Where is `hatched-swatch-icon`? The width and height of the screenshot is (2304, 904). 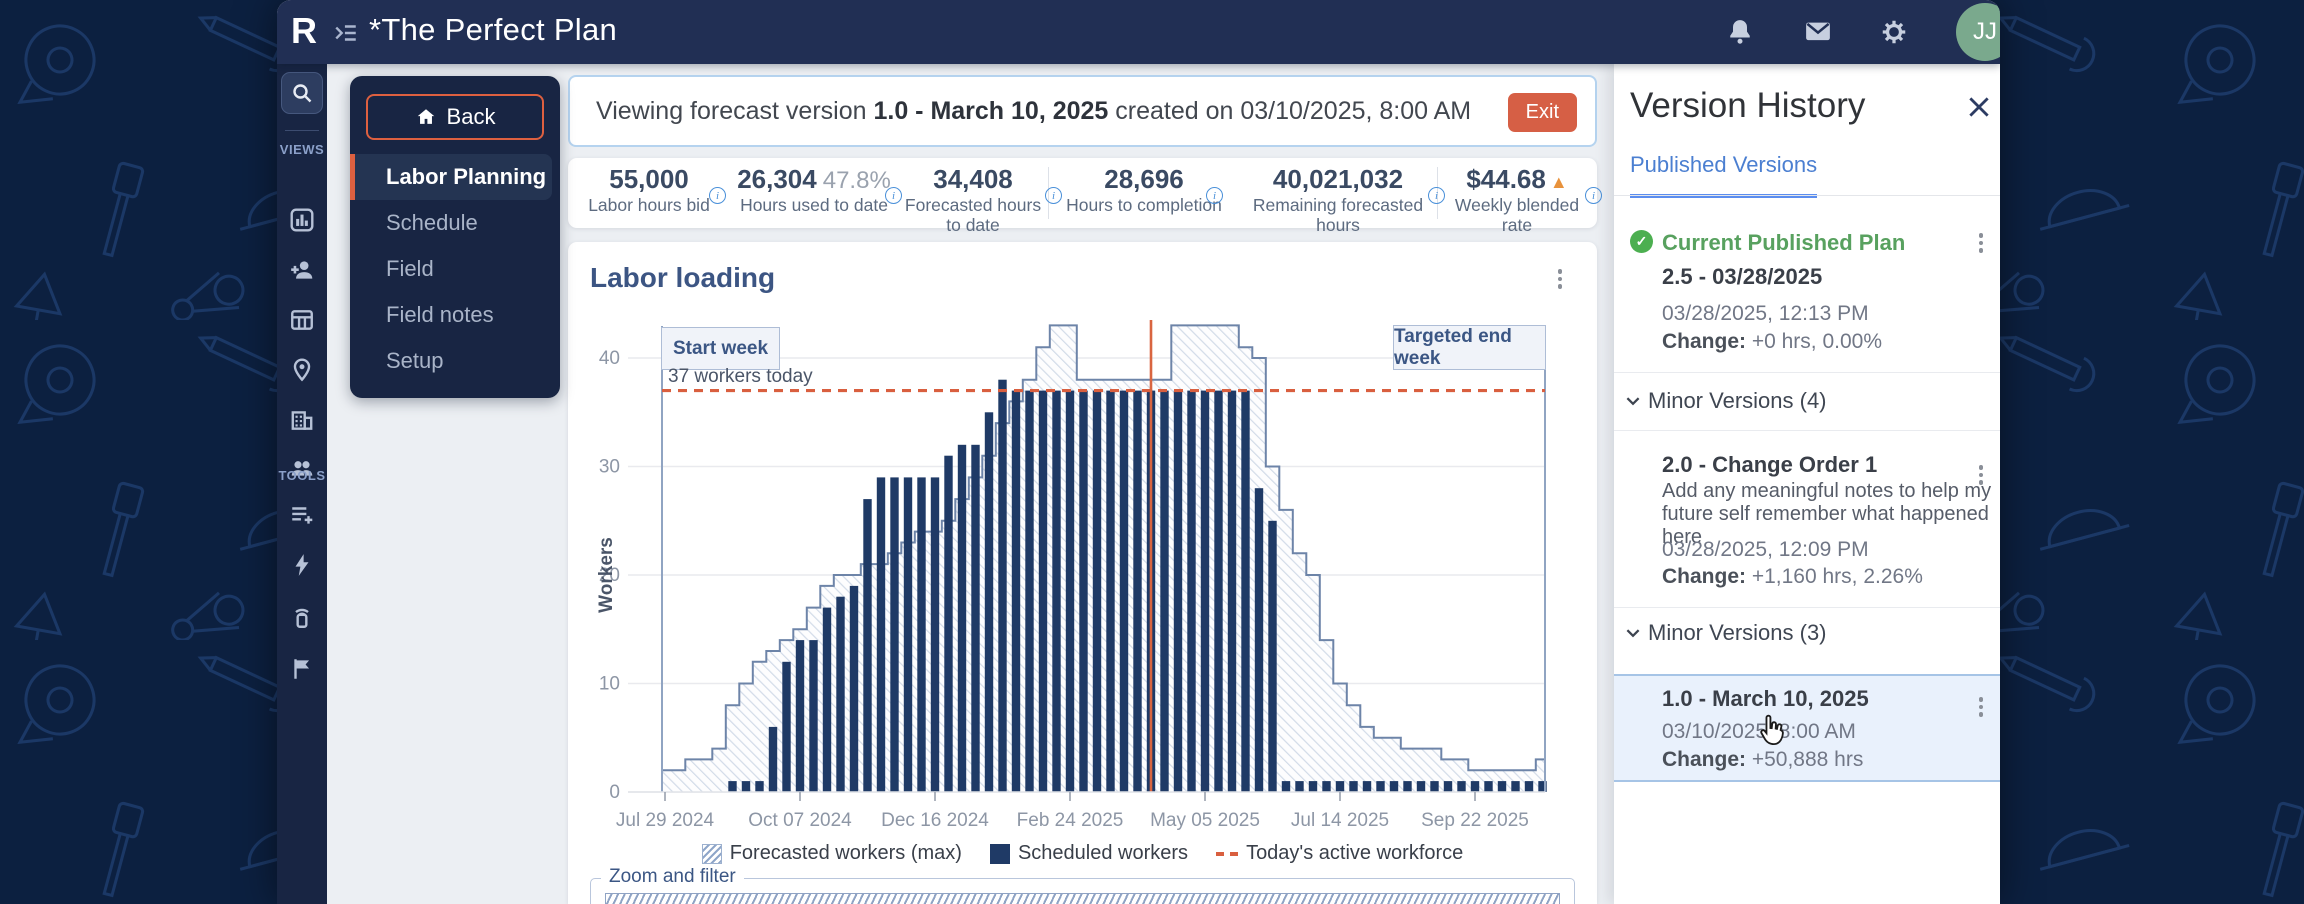 hatched-swatch-icon is located at coordinates (711, 853).